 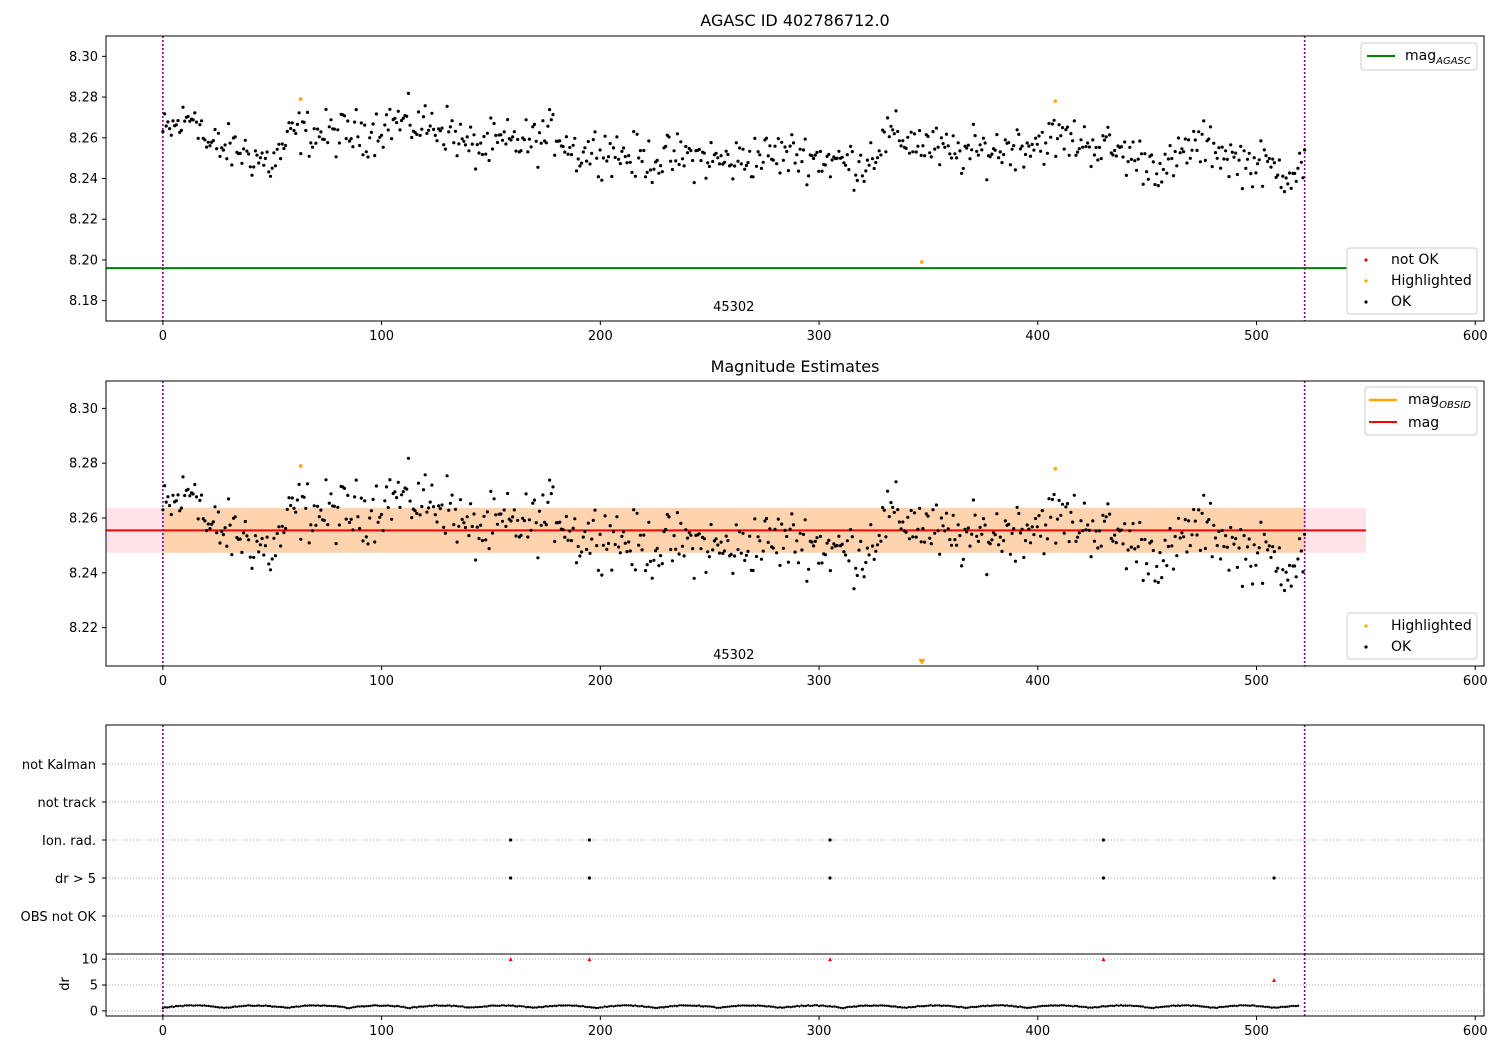 What do you see at coordinates (83, 220) in the screenshot?
I see `y-tick-label: 8.22` at bounding box center [83, 220].